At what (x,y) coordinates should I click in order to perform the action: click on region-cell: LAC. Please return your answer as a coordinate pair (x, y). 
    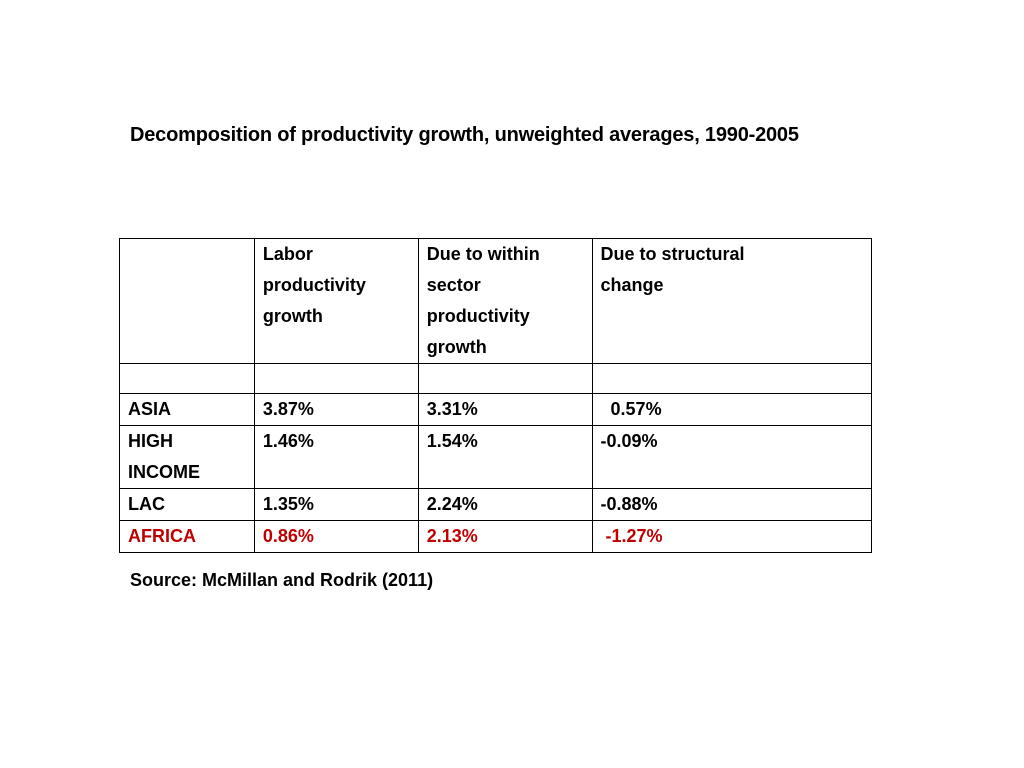
    Looking at the image, I should click on (187, 504).